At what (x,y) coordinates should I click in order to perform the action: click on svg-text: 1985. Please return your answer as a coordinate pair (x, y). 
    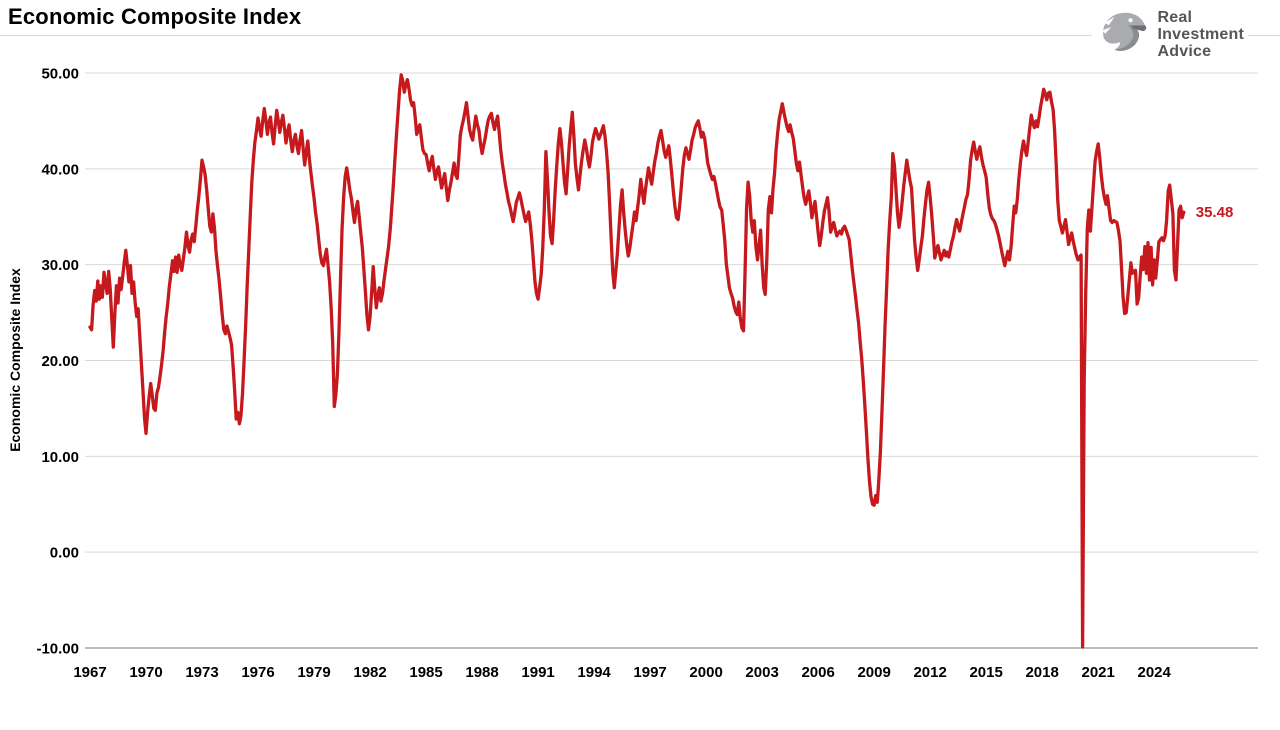
    Looking at the image, I should click on (425, 672).